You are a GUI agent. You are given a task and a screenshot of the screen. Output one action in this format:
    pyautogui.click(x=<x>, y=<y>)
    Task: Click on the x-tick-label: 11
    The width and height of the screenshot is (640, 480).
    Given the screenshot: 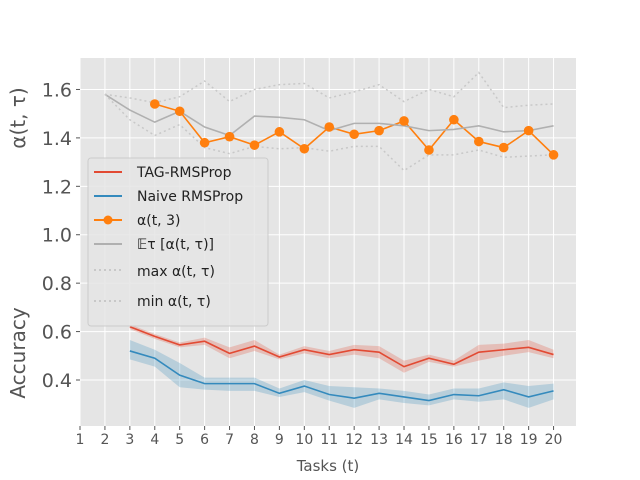 What is the action you would take?
    pyautogui.click(x=329, y=440)
    